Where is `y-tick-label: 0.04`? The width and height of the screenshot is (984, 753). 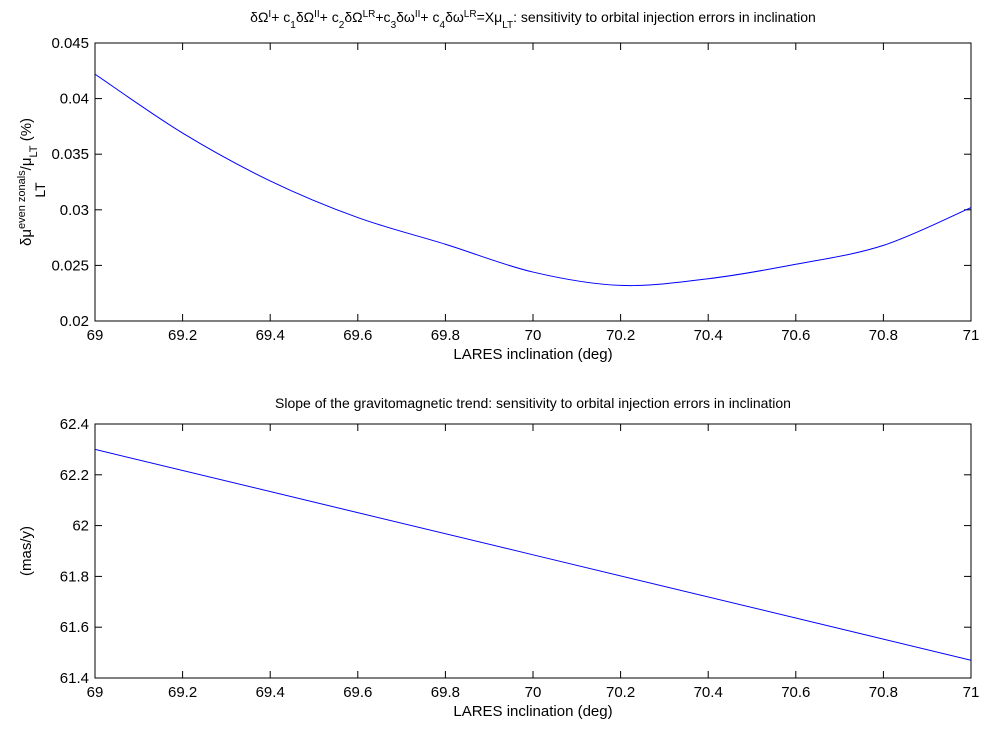 y-tick-label: 0.04 is located at coordinates (74, 99).